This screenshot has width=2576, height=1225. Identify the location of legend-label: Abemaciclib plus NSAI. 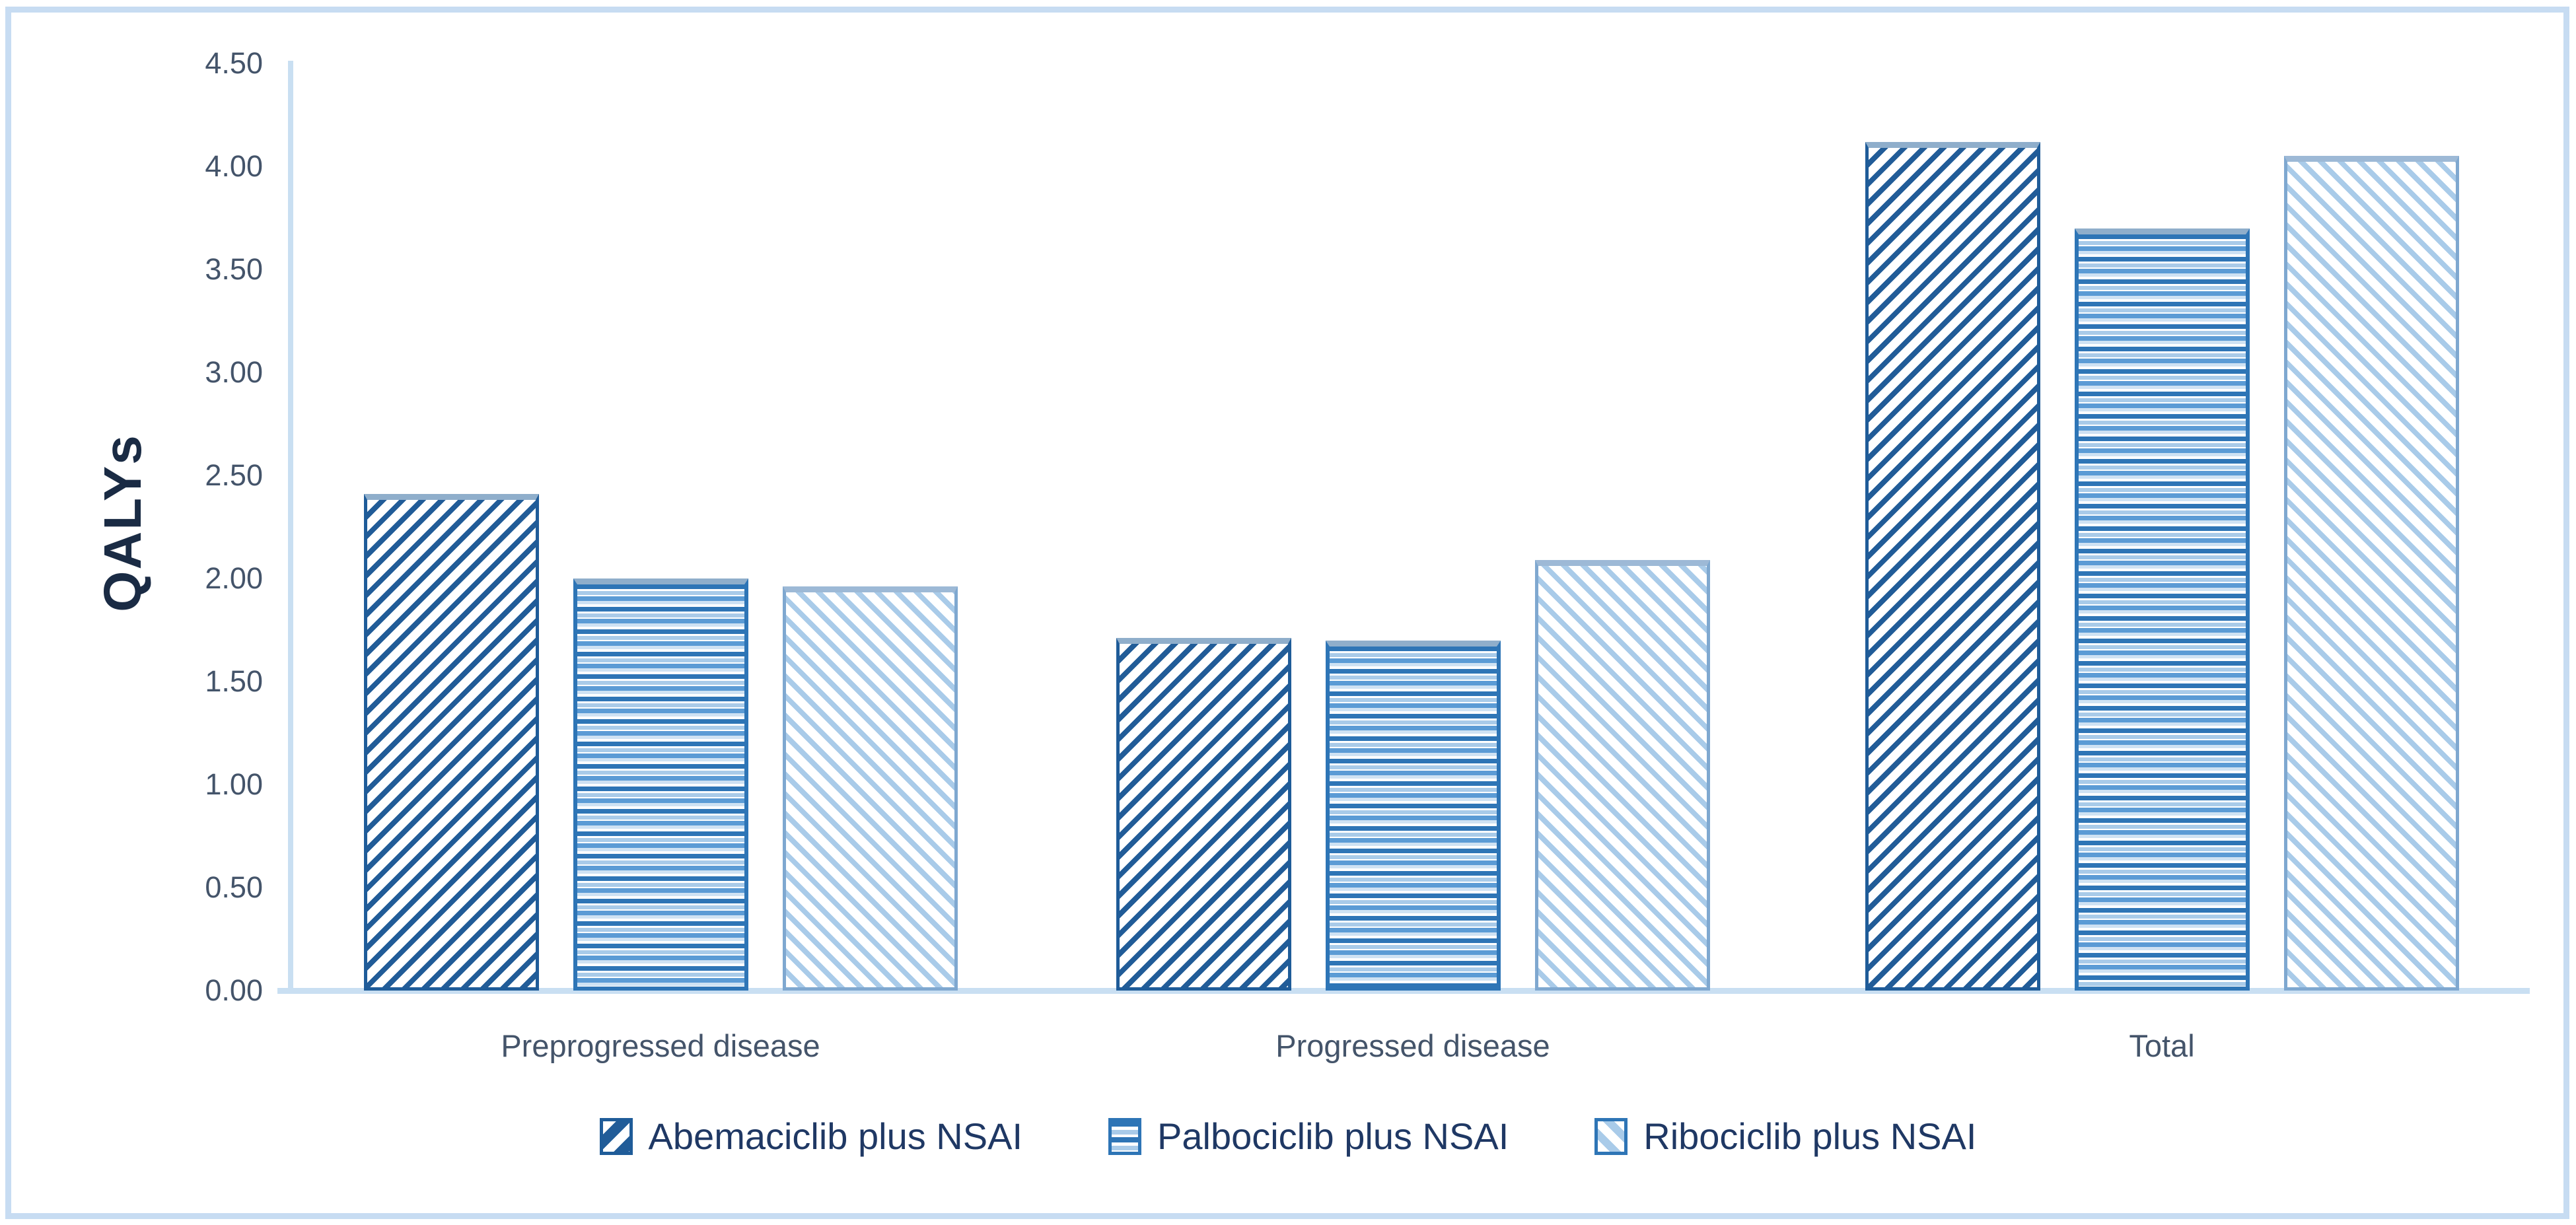
(835, 1136).